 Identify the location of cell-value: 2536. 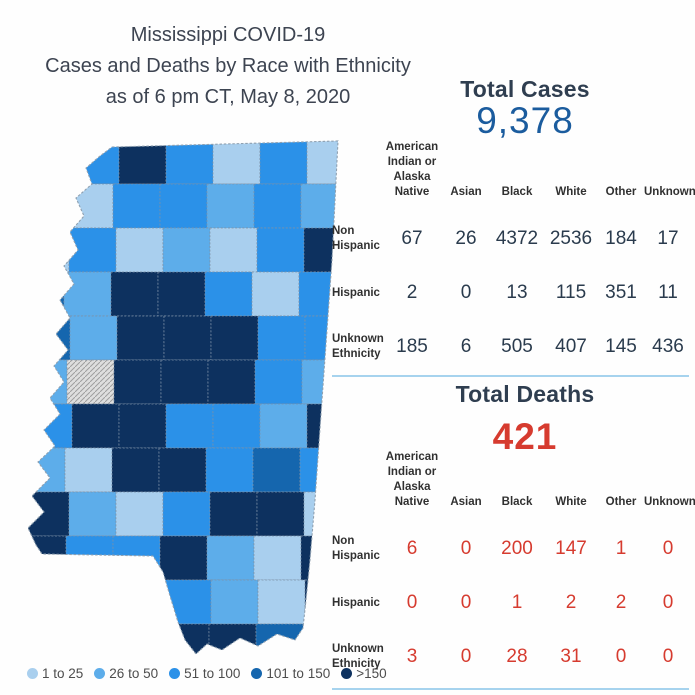
(571, 238).